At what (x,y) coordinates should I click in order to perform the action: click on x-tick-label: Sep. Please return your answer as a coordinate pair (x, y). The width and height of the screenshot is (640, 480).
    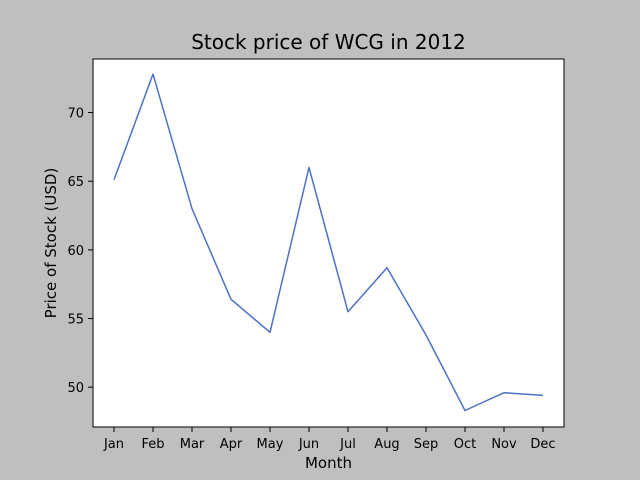
    Looking at the image, I should click on (426, 444).